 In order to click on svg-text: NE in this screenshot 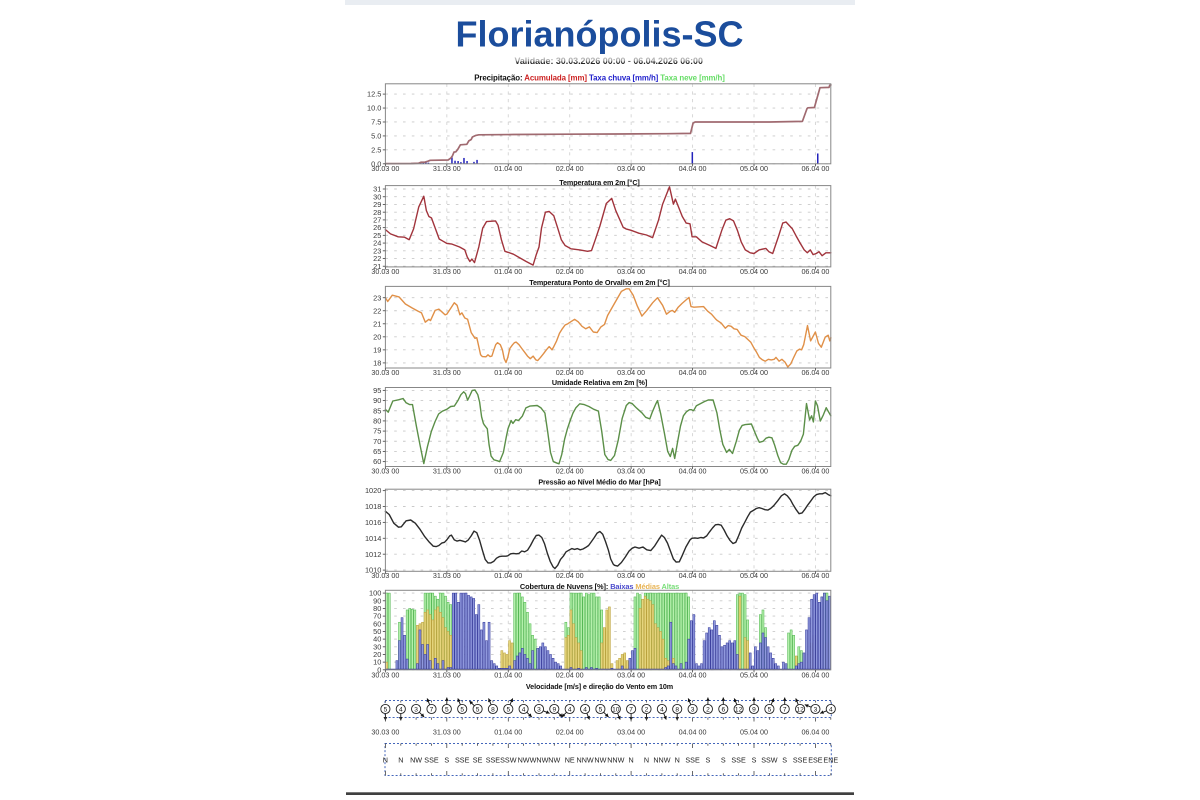, I will do `click(570, 759)`.